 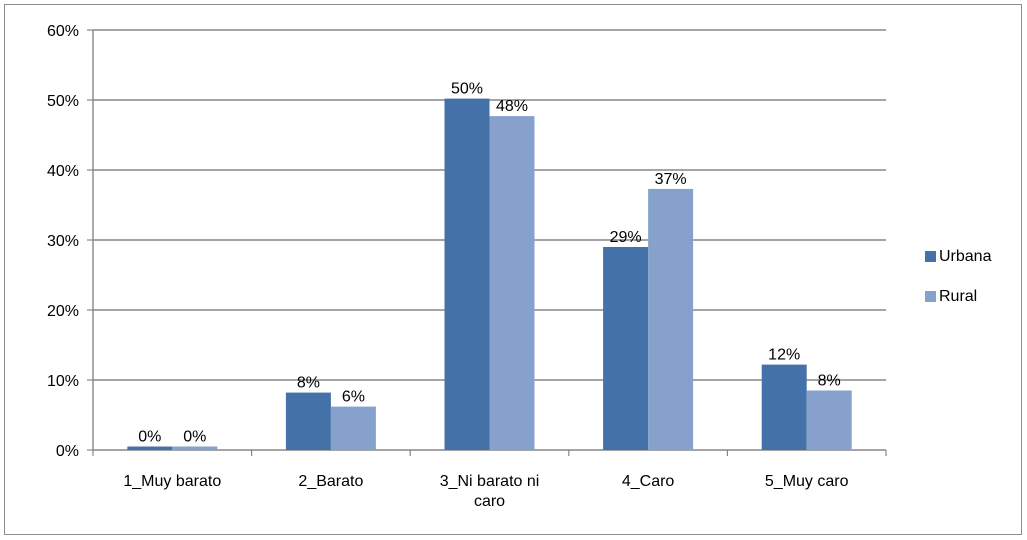 I want to click on data-label: 50%, so click(x=467, y=89).